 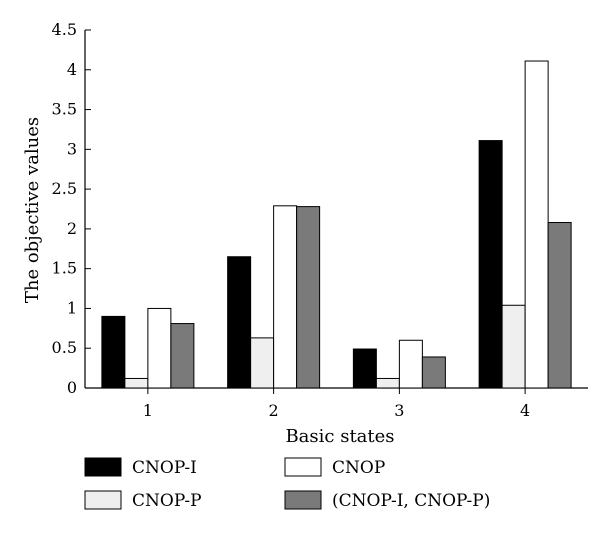 What do you see at coordinates (72, 307) in the screenshot?
I see `y-tick-label: 1` at bounding box center [72, 307].